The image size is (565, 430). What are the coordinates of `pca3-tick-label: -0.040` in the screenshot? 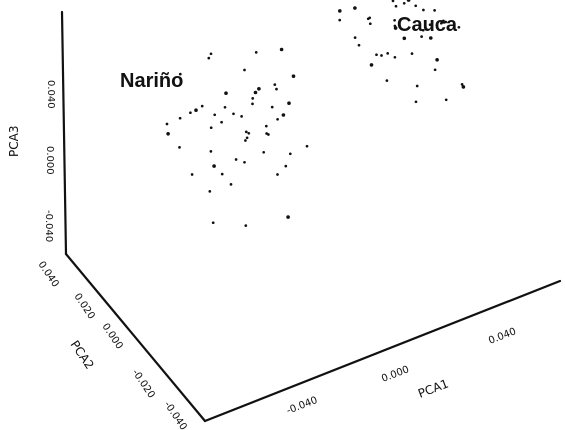 It's located at (48, 226).